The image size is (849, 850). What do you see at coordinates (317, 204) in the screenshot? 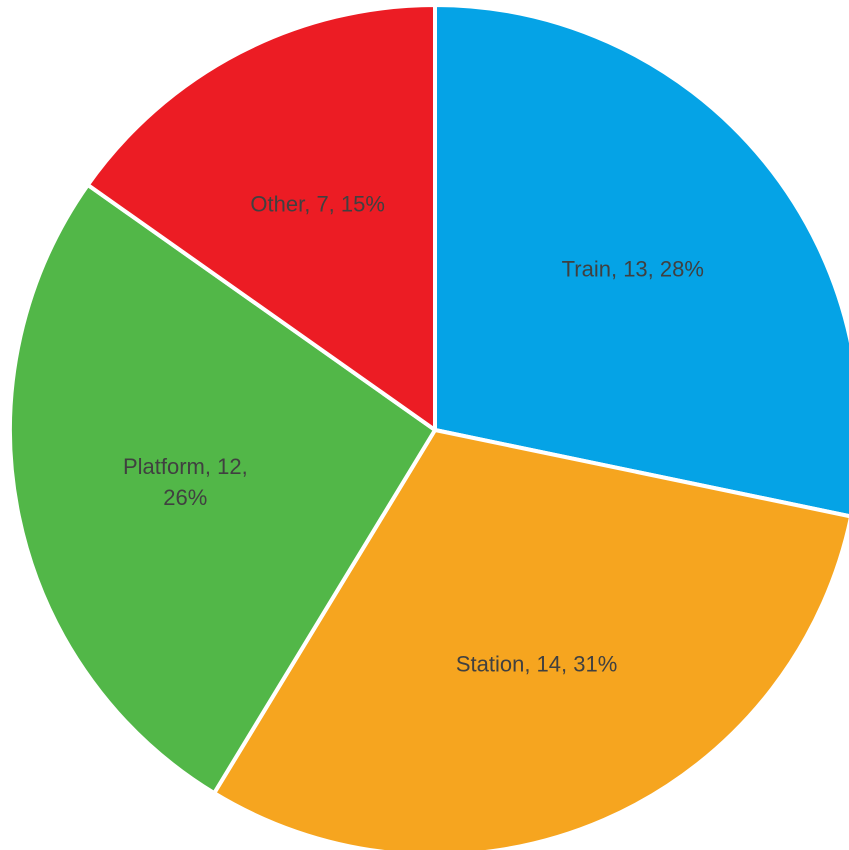
I see `data-label: Other, 7, 15%` at bounding box center [317, 204].